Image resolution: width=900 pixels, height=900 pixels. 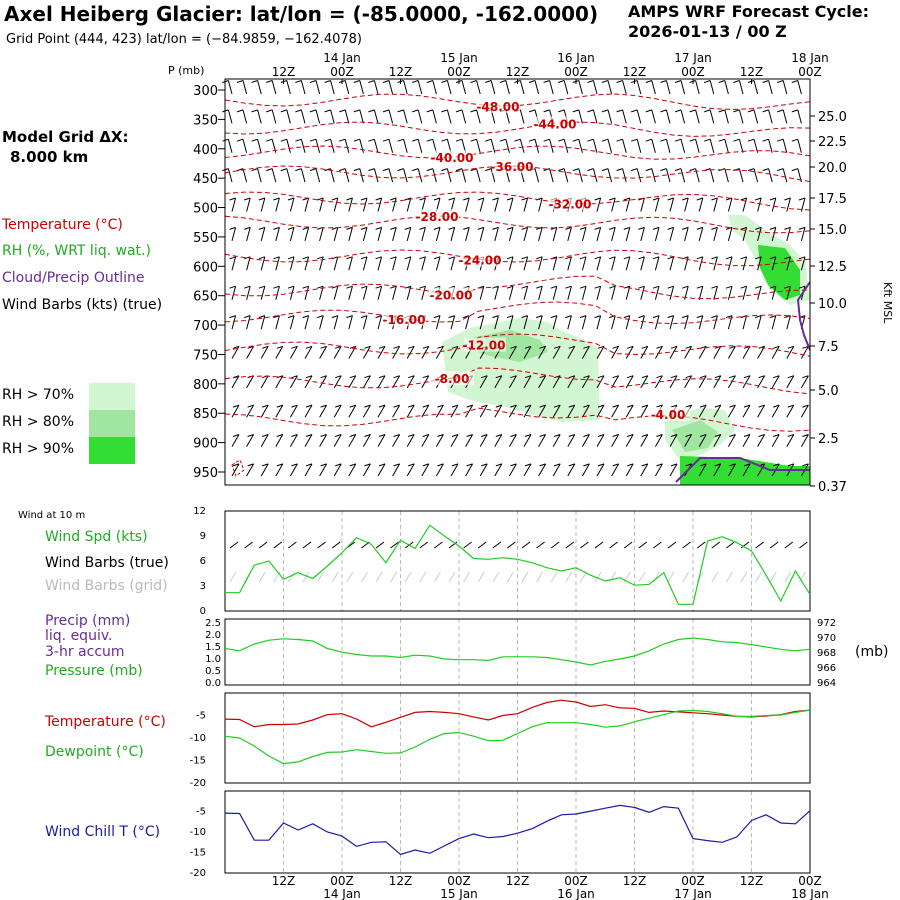 I want to click on top-date-label: 16 Jan, so click(x=576, y=58).